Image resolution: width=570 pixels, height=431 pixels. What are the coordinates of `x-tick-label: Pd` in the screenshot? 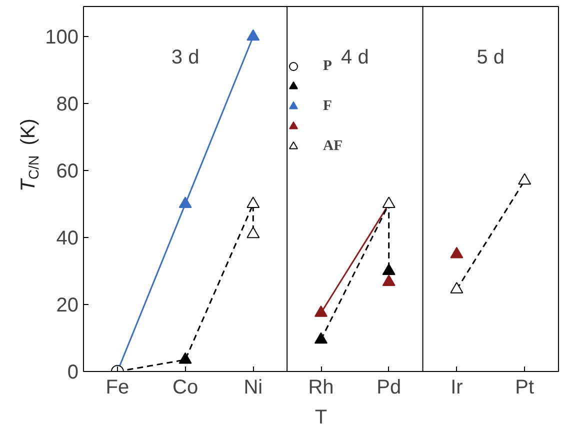 It's located at (389, 387).